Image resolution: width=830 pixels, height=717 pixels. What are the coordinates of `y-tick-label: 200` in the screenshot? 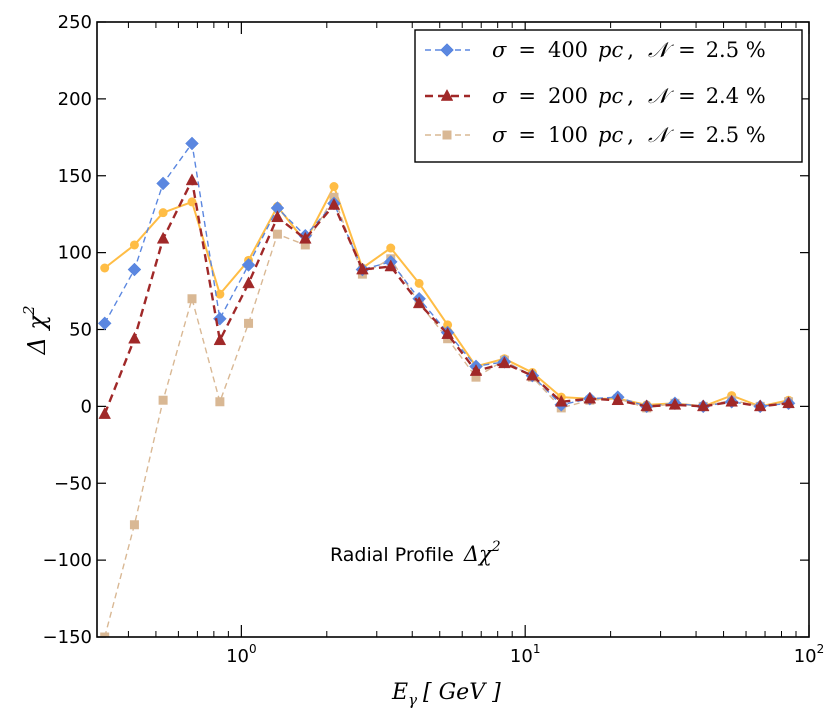 It's located at (75, 99).